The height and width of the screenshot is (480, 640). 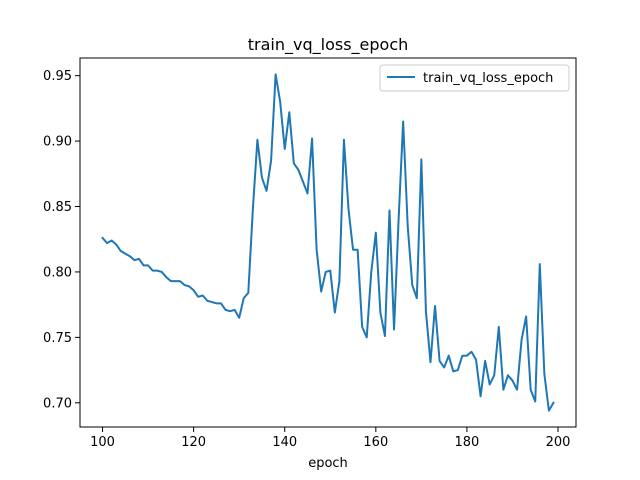 What do you see at coordinates (328, 463) in the screenshot?
I see `x-axis-label: epoch` at bounding box center [328, 463].